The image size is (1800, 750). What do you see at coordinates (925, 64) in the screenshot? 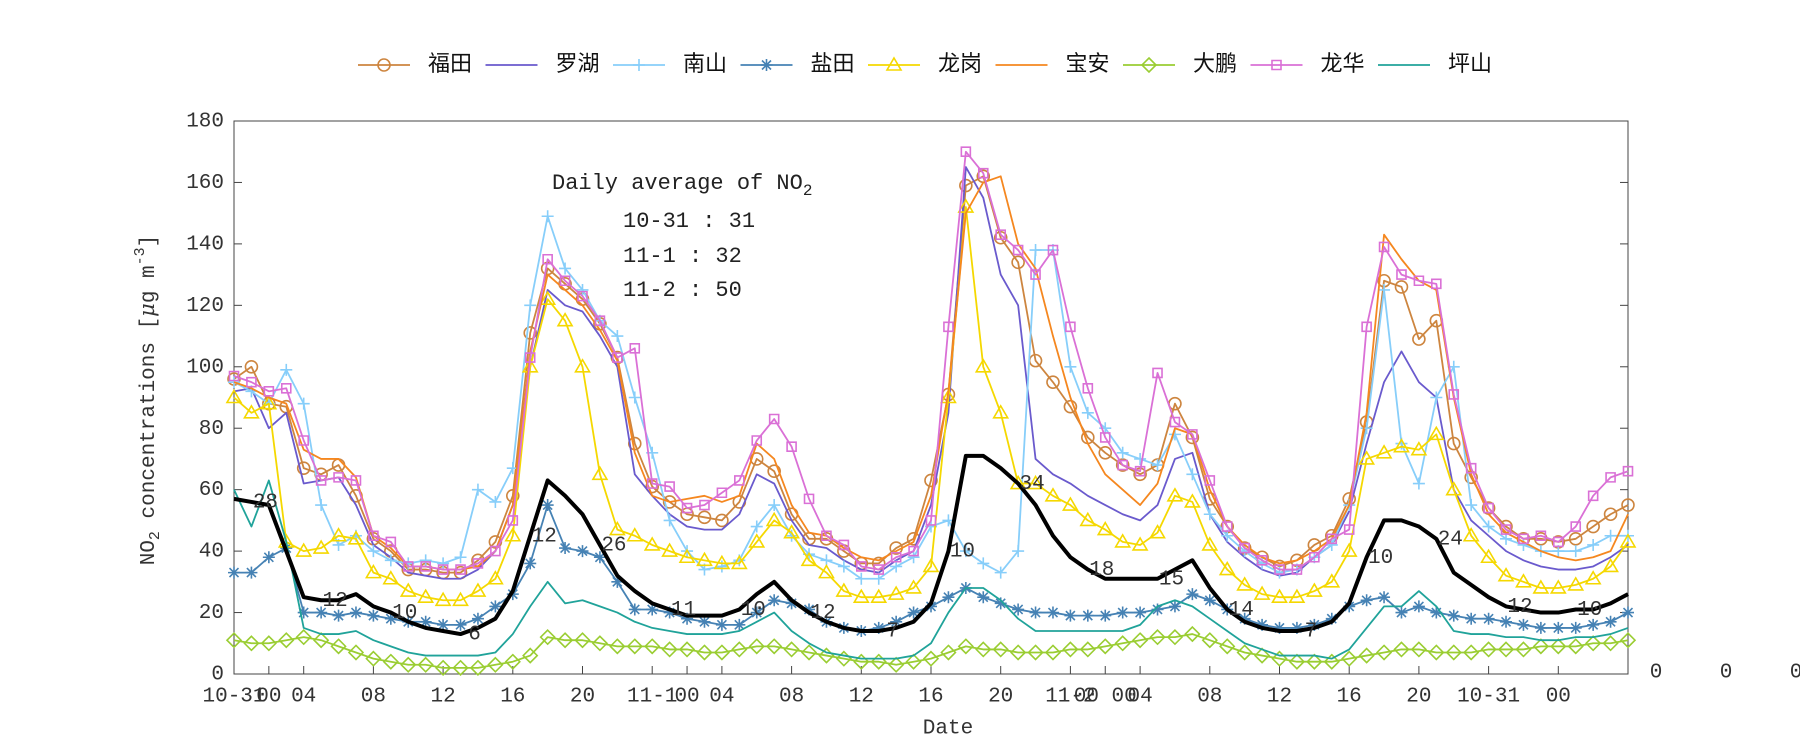
I see `legend: 福田 罗湖 南山 盐田 龙岗 宝安 大鹏 龙华 坪山` at bounding box center [925, 64].